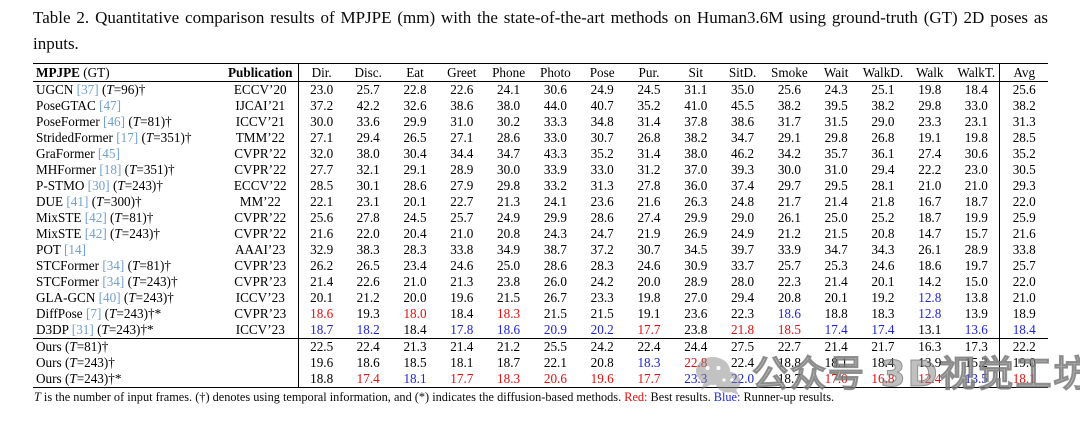  I want to click on mpjpe-value: 19.8, so click(649, 297).